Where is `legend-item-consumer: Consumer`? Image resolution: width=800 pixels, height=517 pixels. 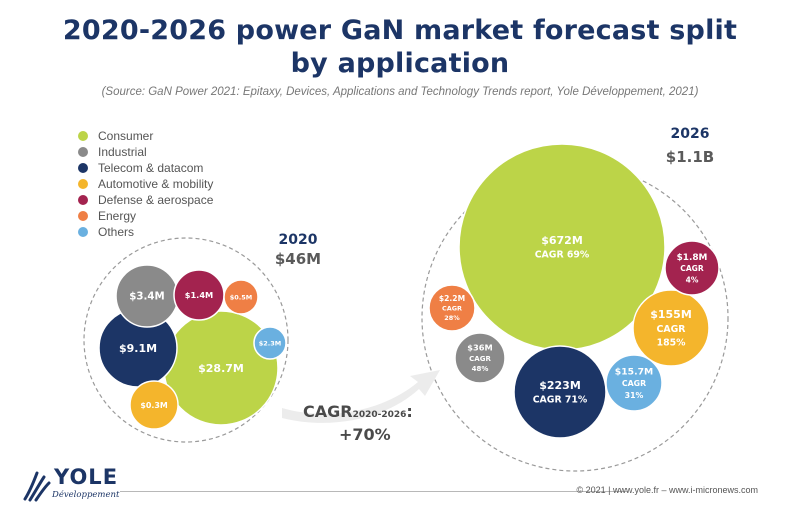
legend-item-consumer: Consumer is located at coordinates (145, 136).